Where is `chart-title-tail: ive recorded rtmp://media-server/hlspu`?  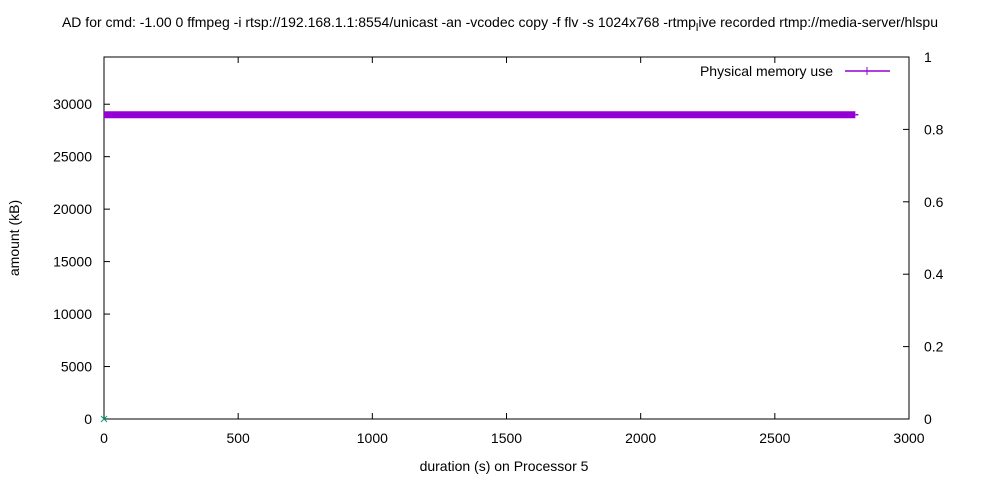 chart-title-tail: ive recorded rtmp://media-server/hlspu is located at coordinates (818, 22).